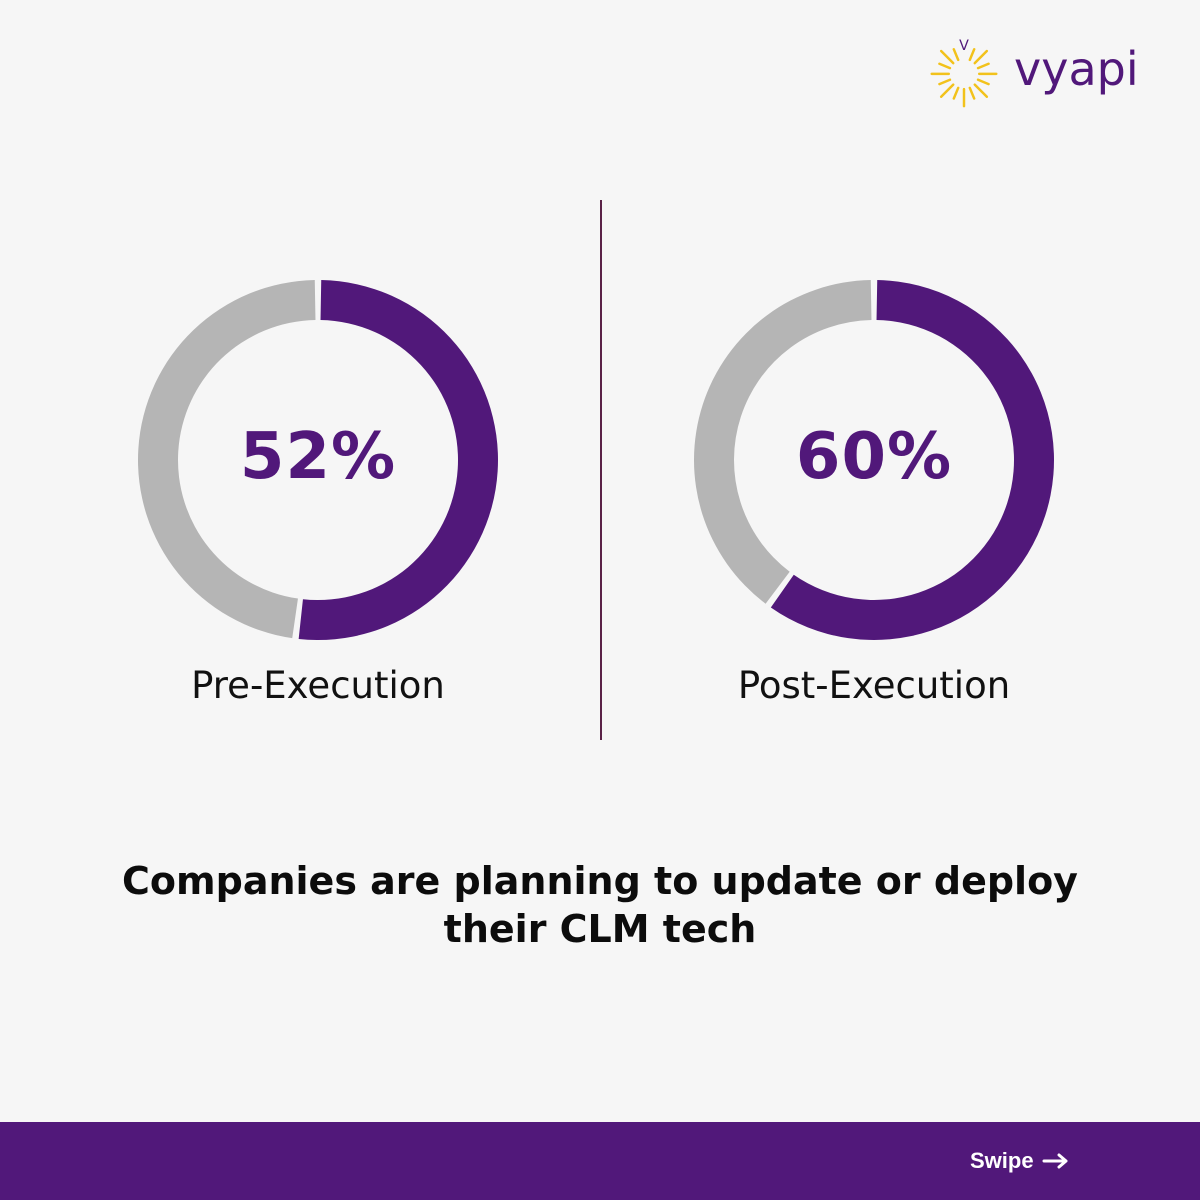 This screenshot has width=1200, height=1200. I want to click on donut-svg-post, so click(873, 460).